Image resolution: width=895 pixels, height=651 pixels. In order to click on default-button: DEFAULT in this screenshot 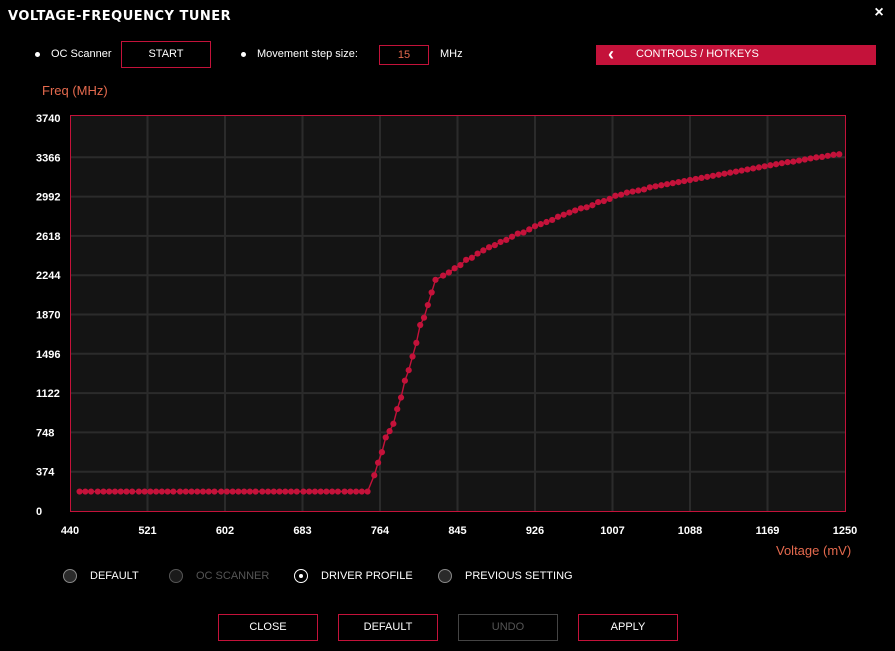, I will do `click(388, 627)`.